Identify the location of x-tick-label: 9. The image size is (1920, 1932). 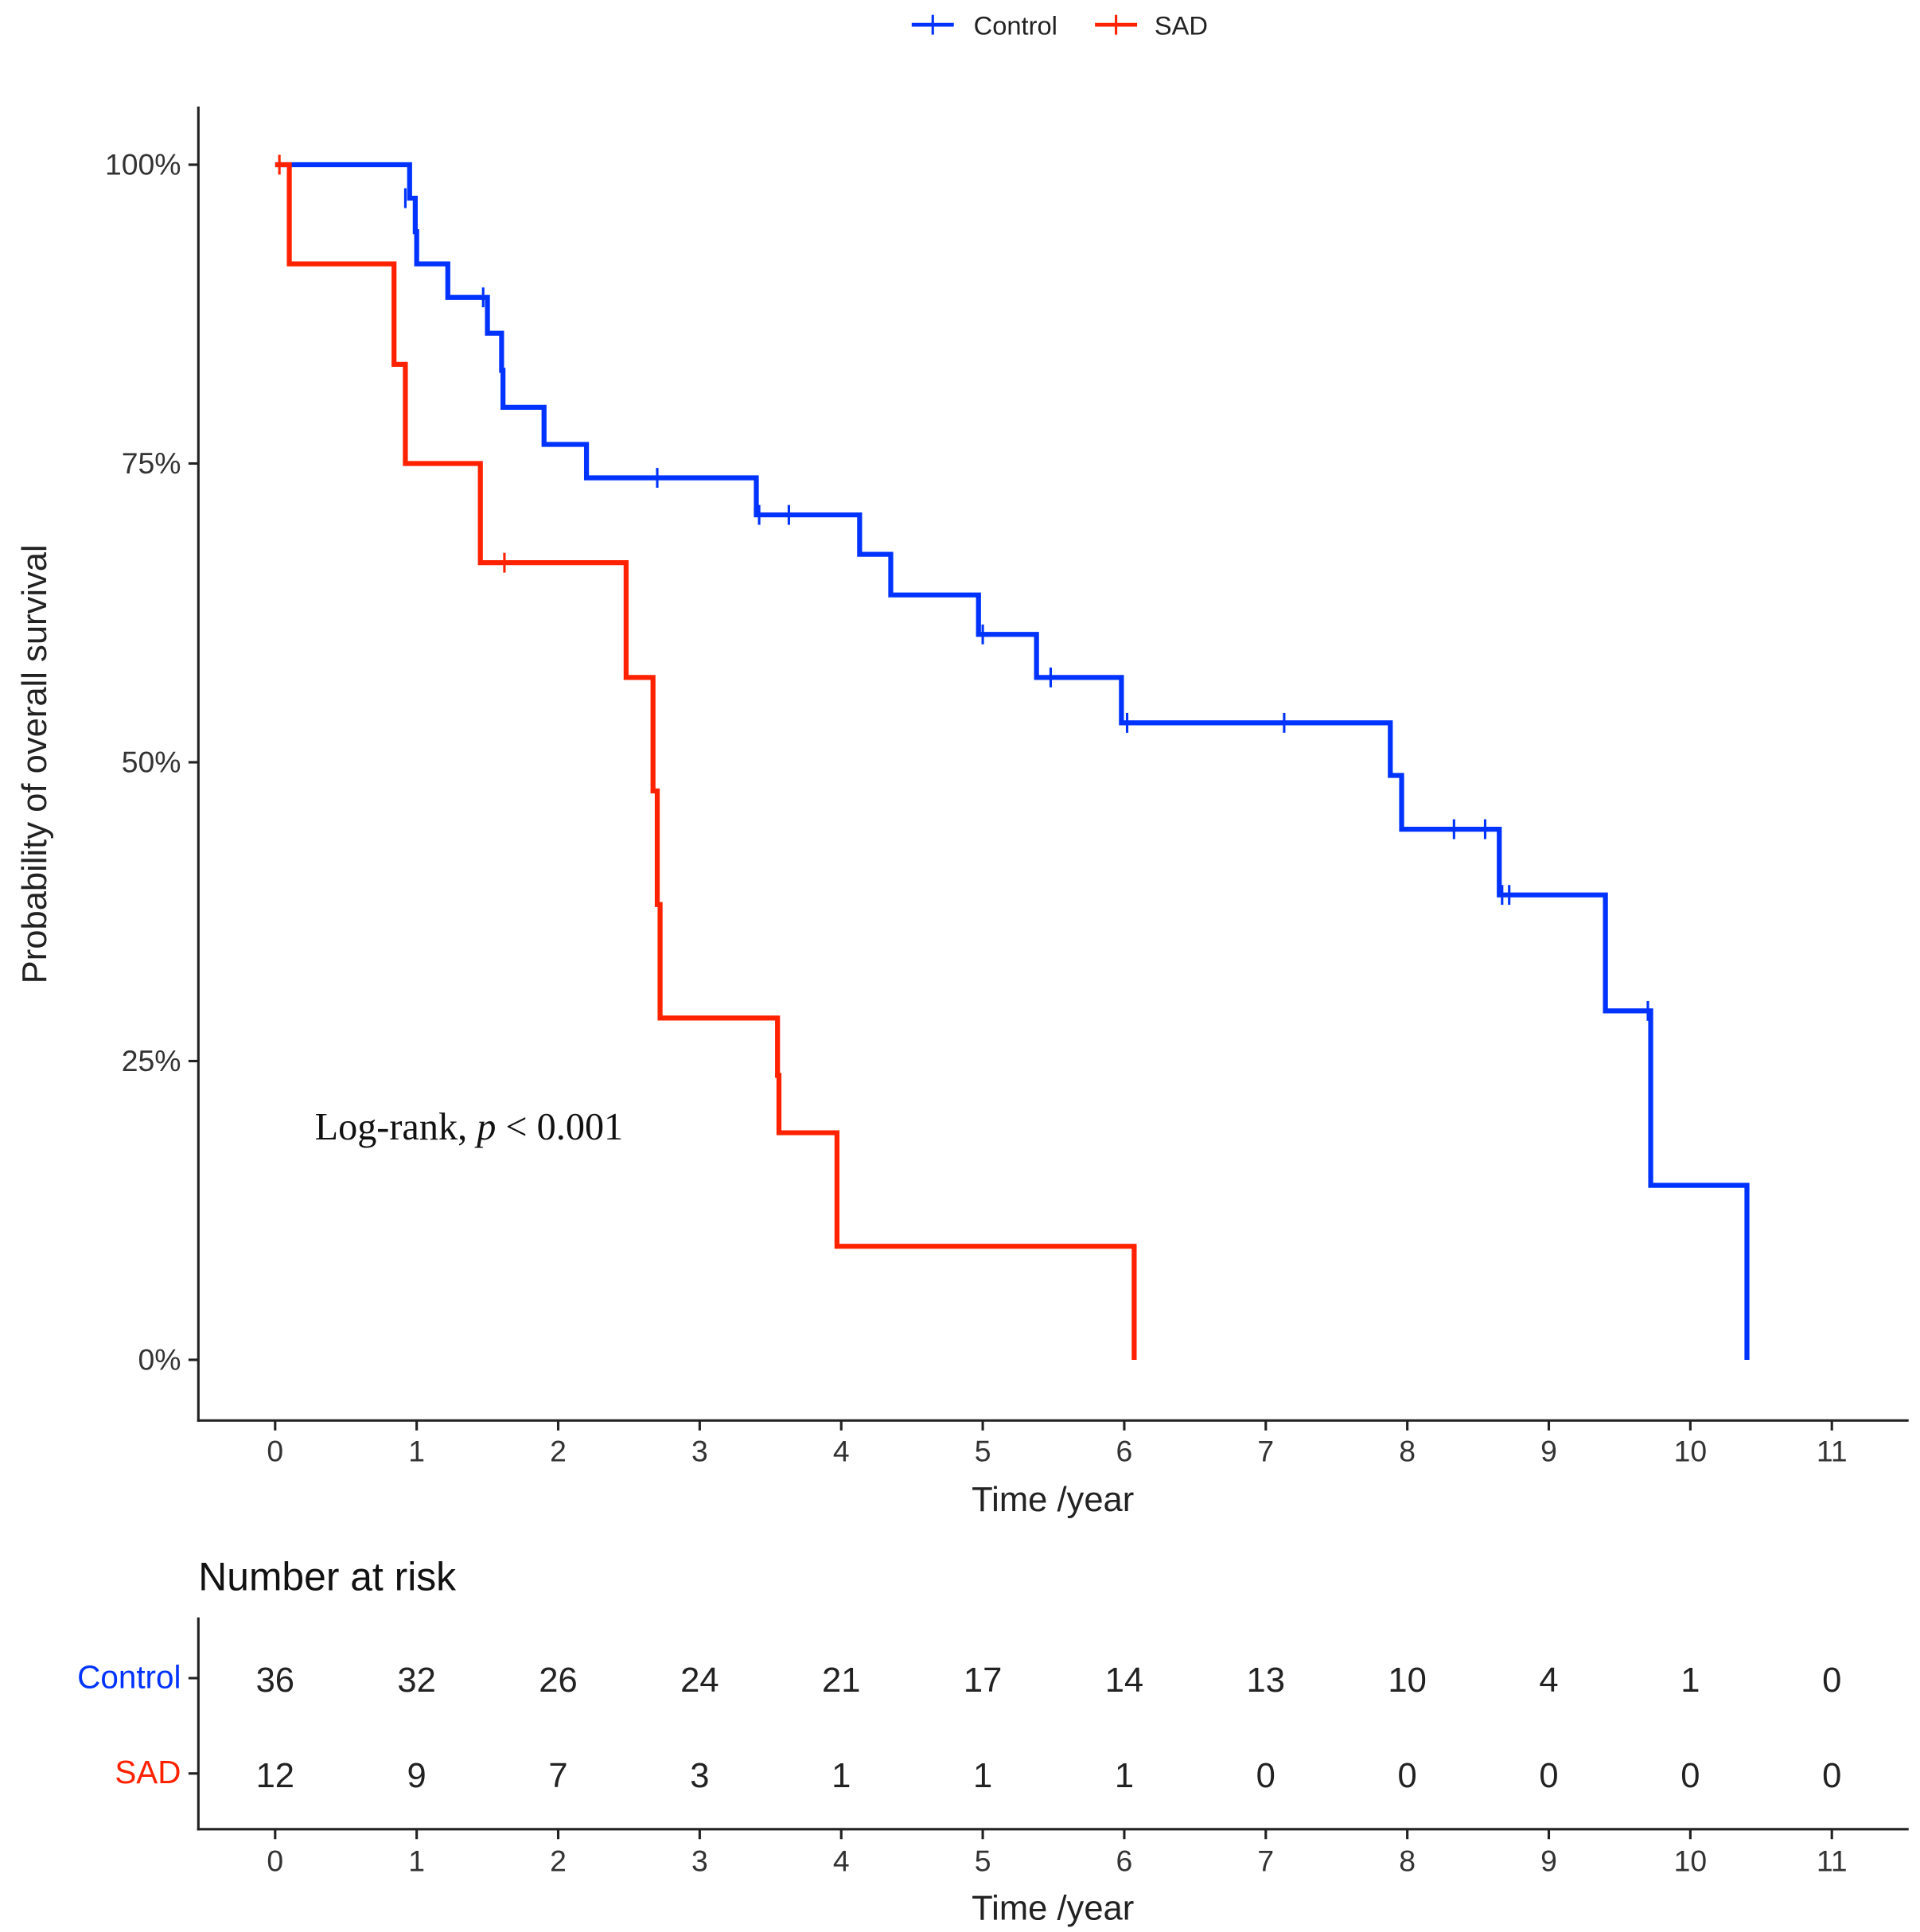
(1549, 1451).